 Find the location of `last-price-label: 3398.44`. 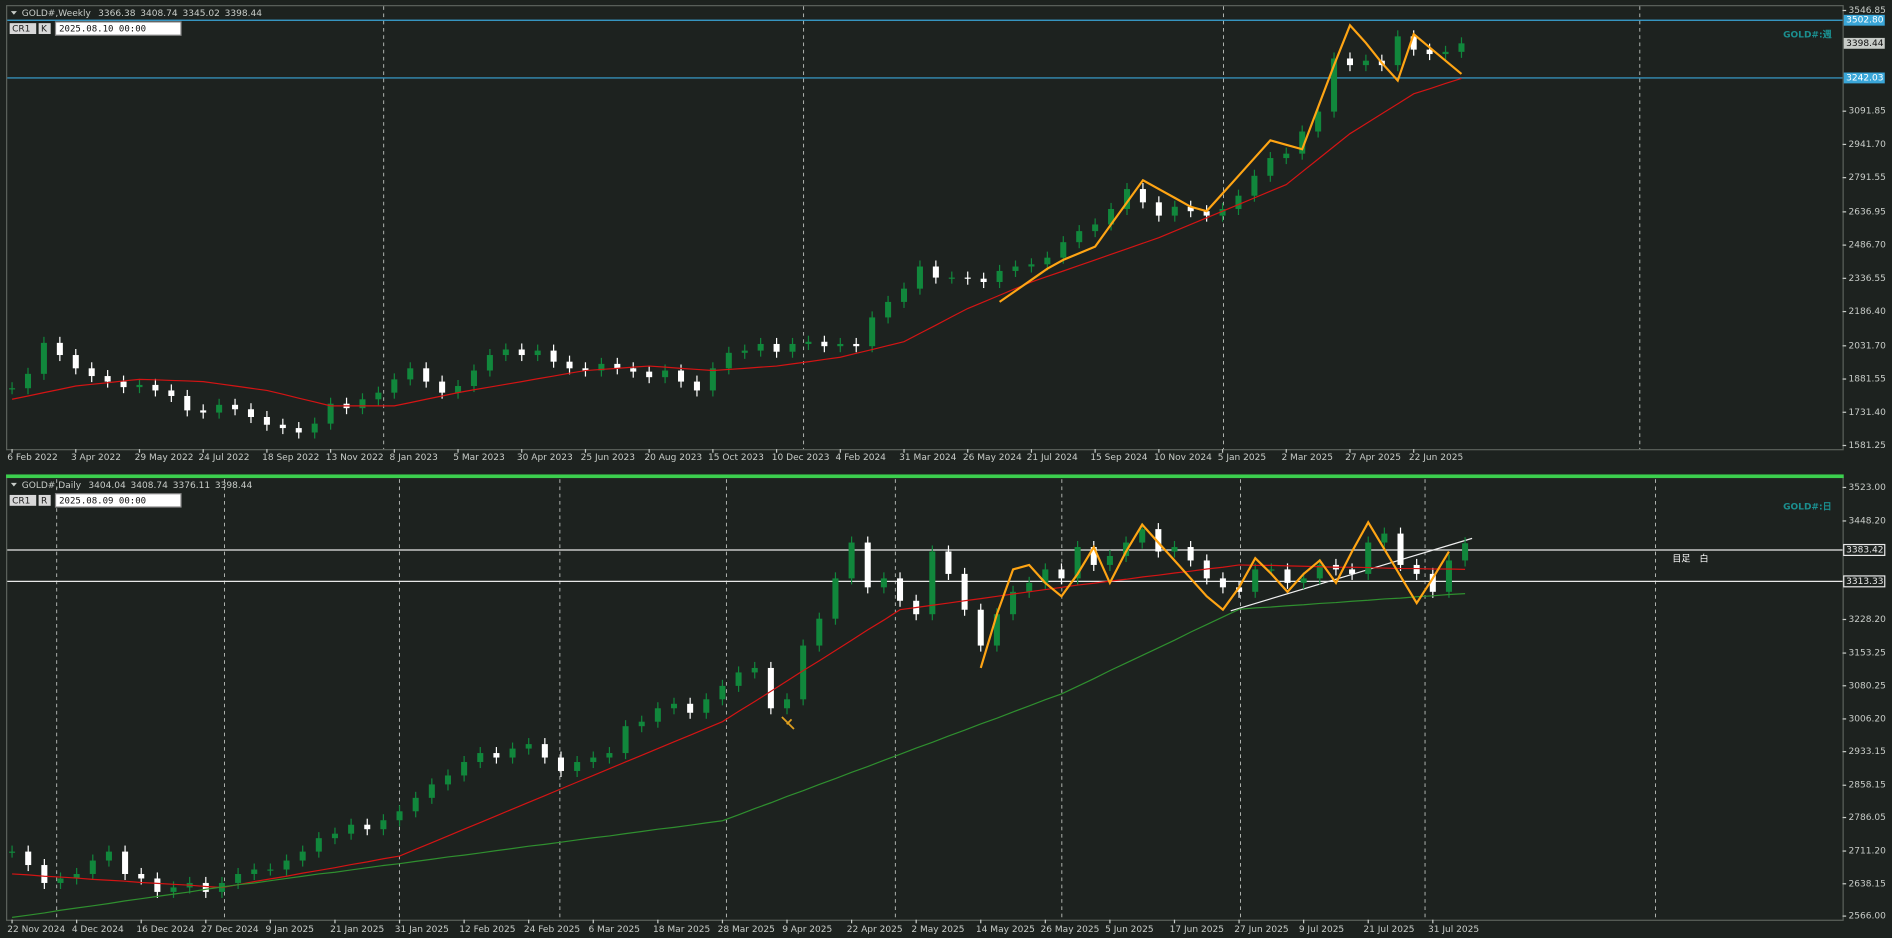

last-price-label: 3398.44 is located at coordinates (1865, 44).